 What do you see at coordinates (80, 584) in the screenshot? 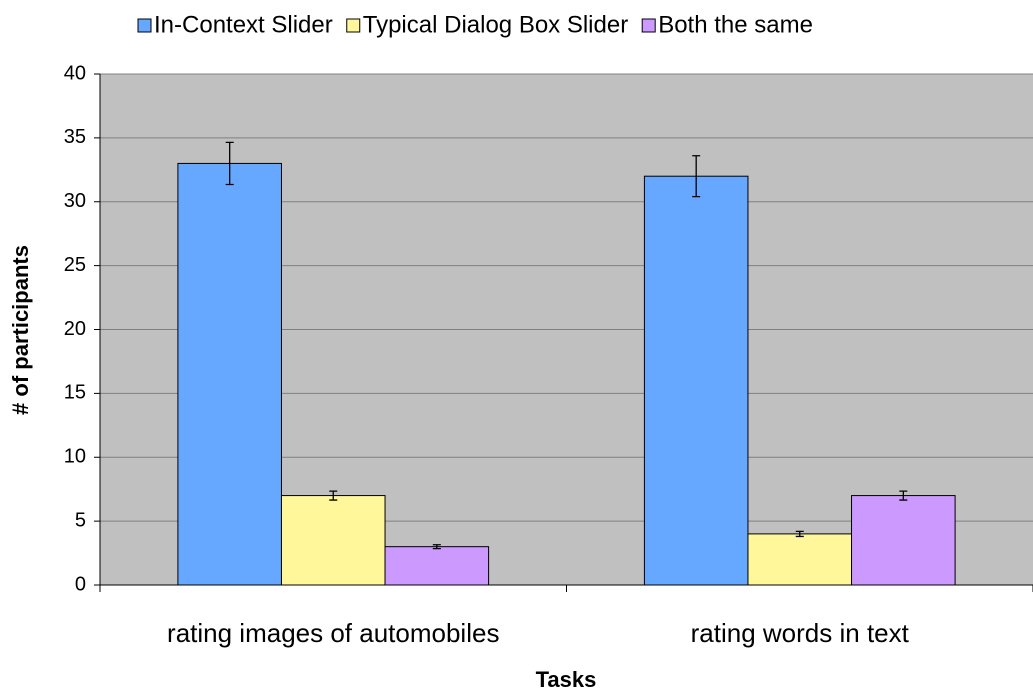
I see `y-tick-label: 0` at bounding box center [80, 584].